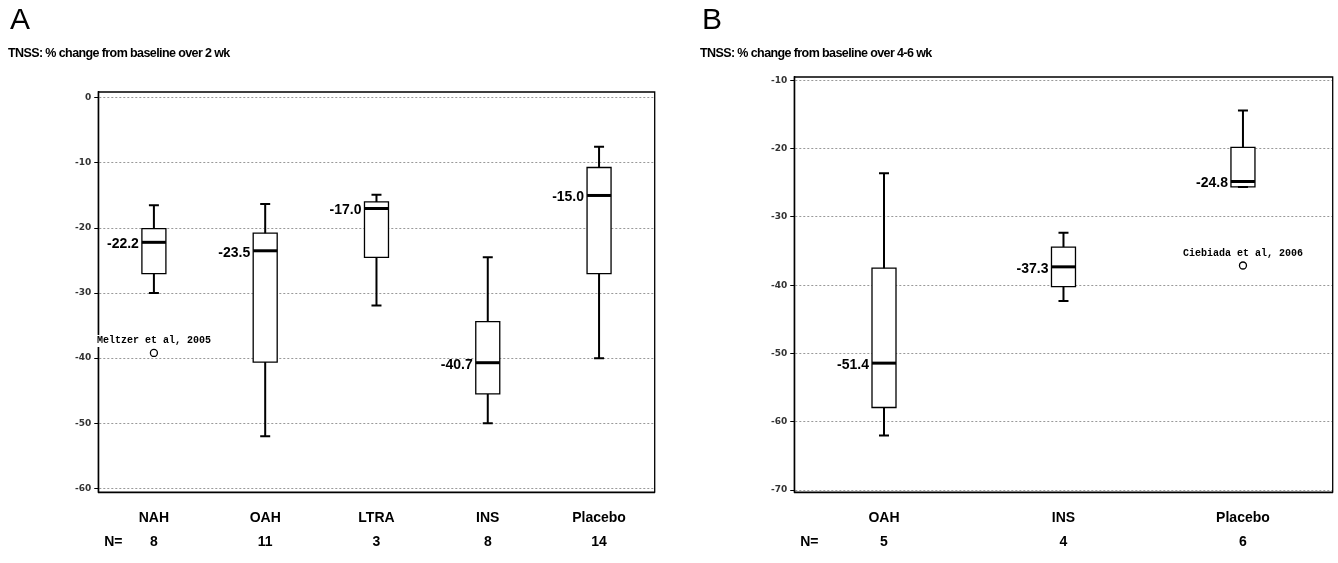 The image size is (1338, 563). Describe the element at coordinates (1242, 253) in the screenshot. I see `annotation: Ciebiada et al, 2006` at that location.